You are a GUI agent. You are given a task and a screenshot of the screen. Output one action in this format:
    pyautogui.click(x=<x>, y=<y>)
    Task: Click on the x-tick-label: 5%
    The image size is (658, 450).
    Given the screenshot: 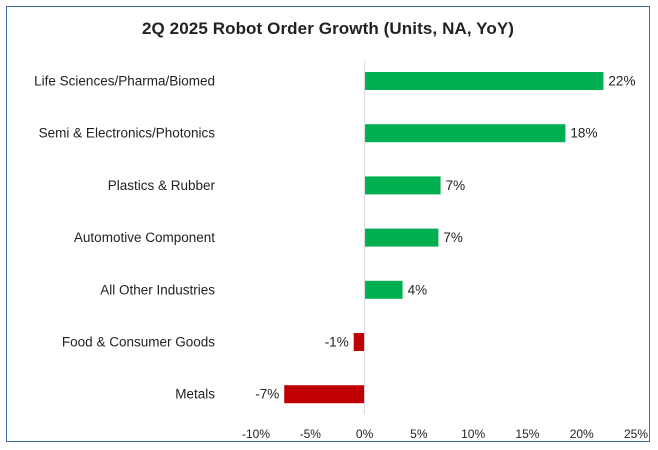 What is the action you would take?
    pyautogui.click(x=419, y=434)
    